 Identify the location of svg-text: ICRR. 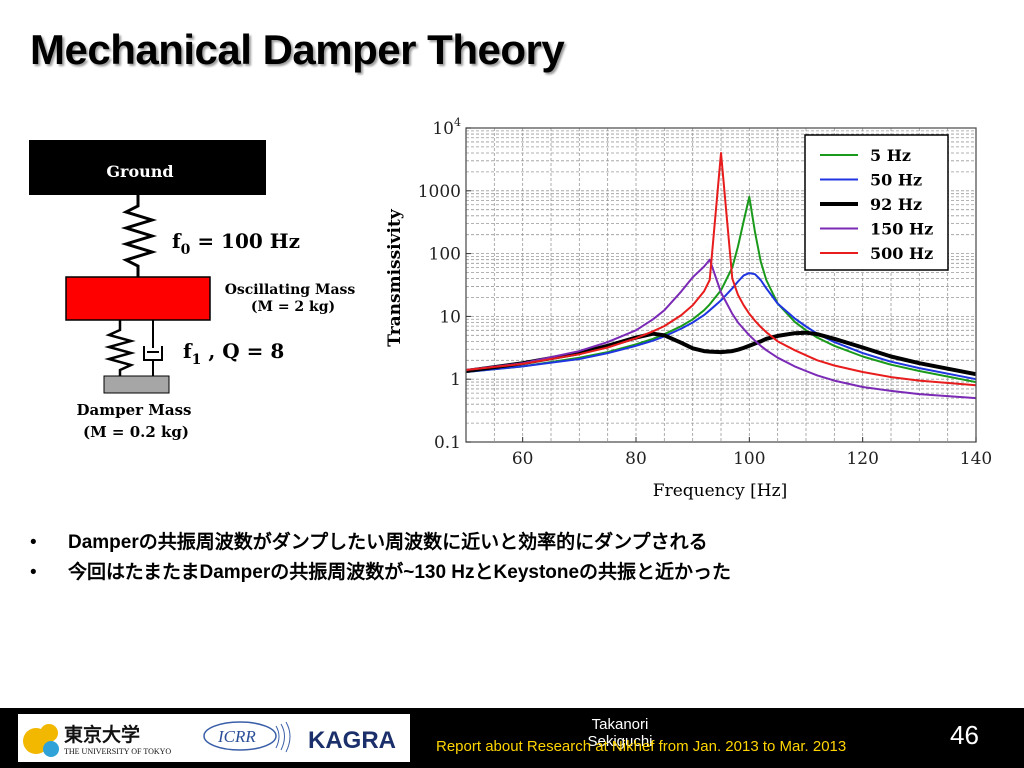
(236, 736).